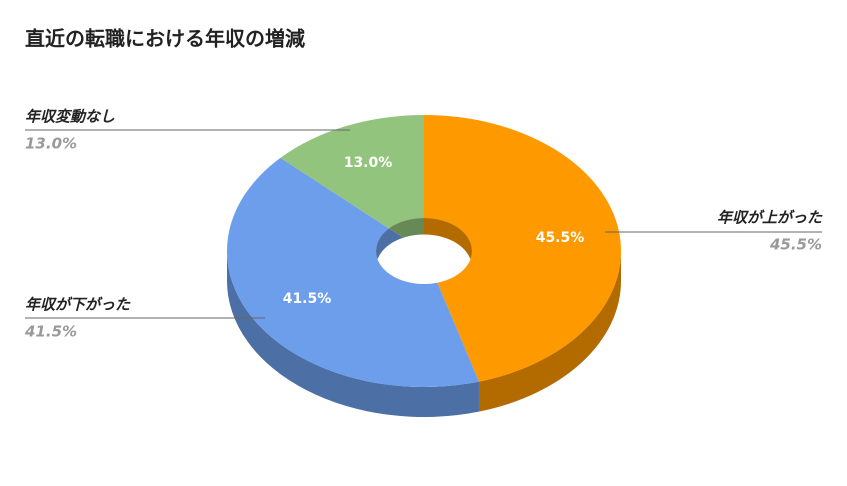 Image resolution: width=847 pixels, height=486 pixels. I want to click on chart-title: 直近の転職における年収の増減, so click(165, 39).